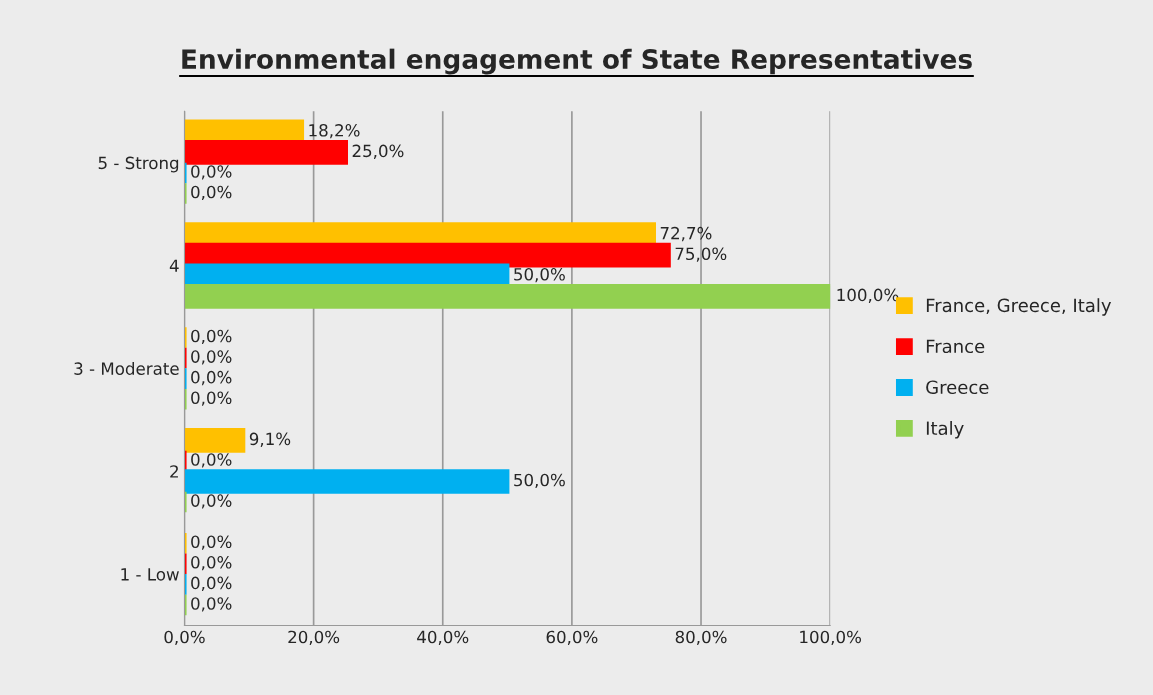 This screenshot has width=1153, height=695. What do you see at coordinates (443, 637) in the screenshot?
I see `x-tick-label: 40,0%` at bounding box center [443, 637].